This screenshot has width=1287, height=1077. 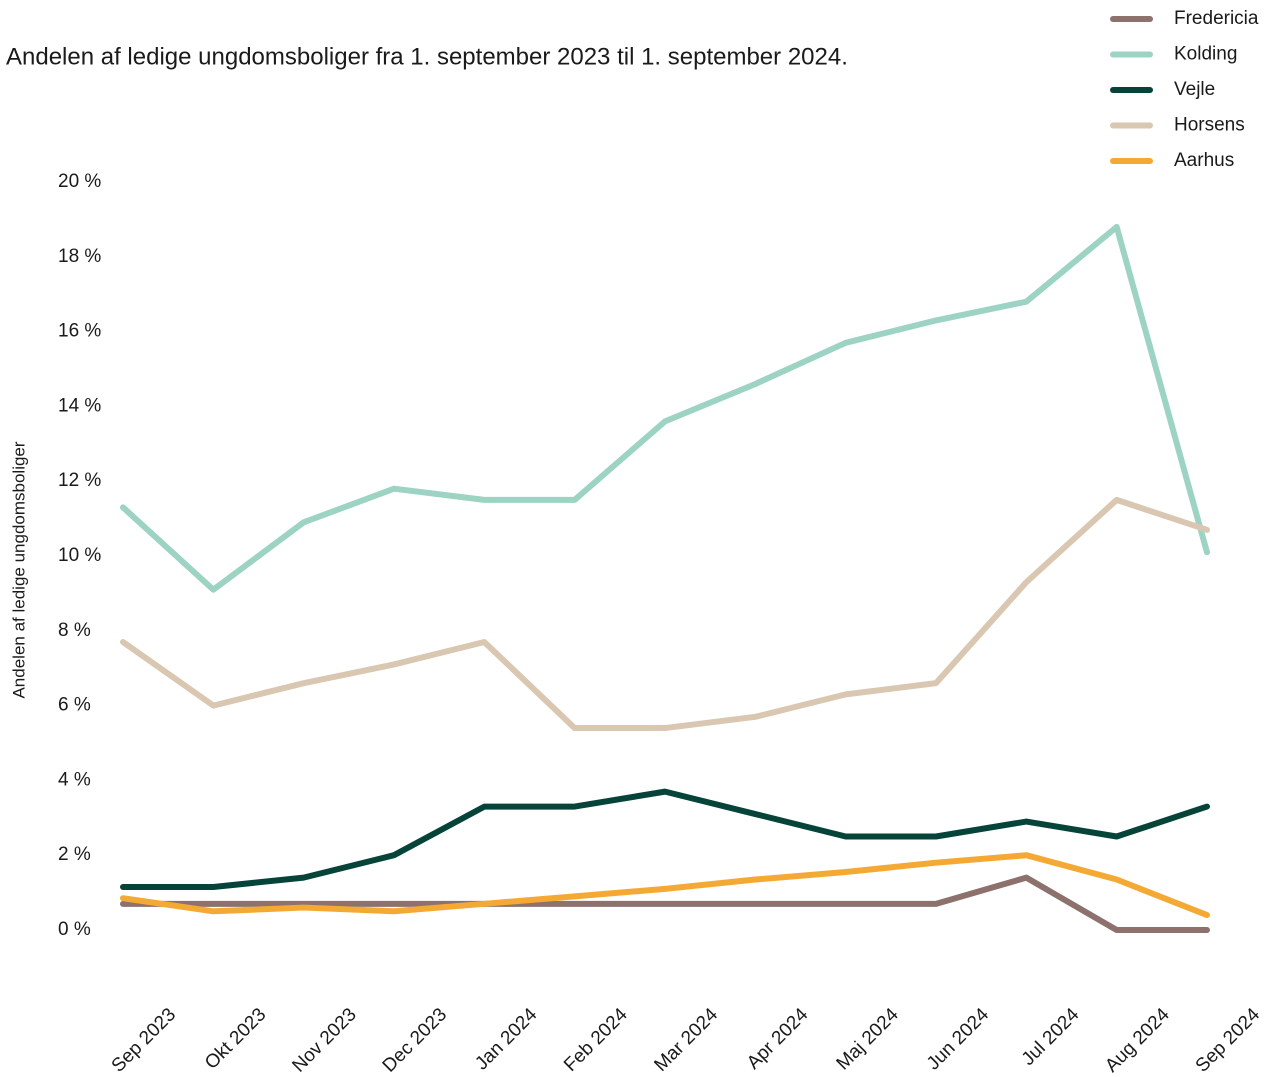 I want to click on x-tick-label: Sep 2024, so click(x=1228, y=1040).